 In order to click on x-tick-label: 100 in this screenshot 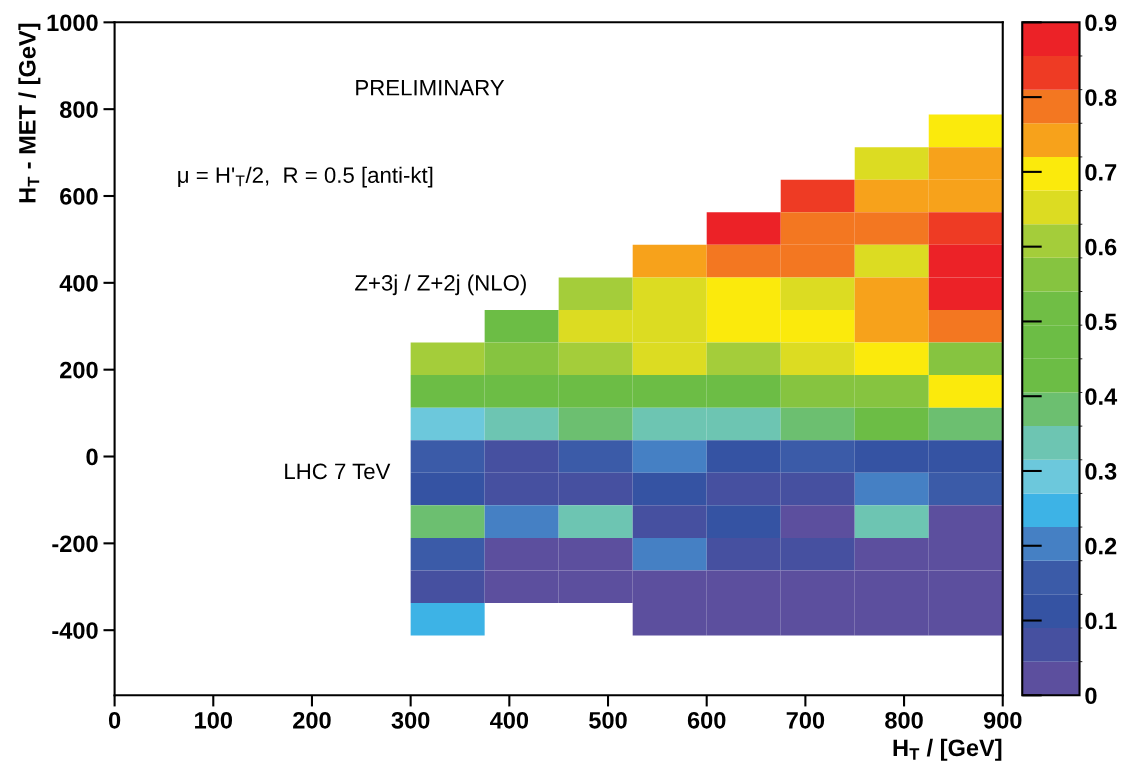, I will do `click(214, 720)`.